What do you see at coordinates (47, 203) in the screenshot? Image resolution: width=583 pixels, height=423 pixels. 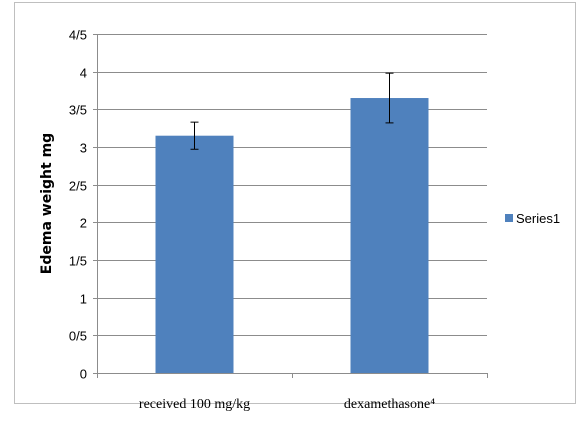 I see `y-axis-title: Edema weight mg` at bounding box center [47, 203].